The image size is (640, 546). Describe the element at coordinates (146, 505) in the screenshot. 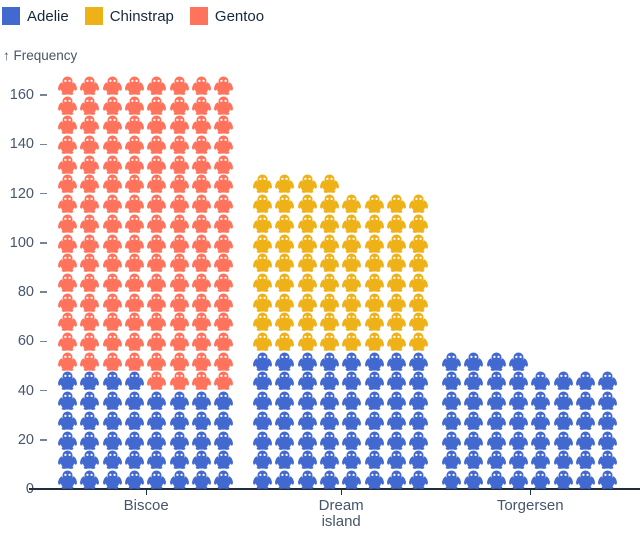

I see `x-tick-label-line: Biscoe` at that location.